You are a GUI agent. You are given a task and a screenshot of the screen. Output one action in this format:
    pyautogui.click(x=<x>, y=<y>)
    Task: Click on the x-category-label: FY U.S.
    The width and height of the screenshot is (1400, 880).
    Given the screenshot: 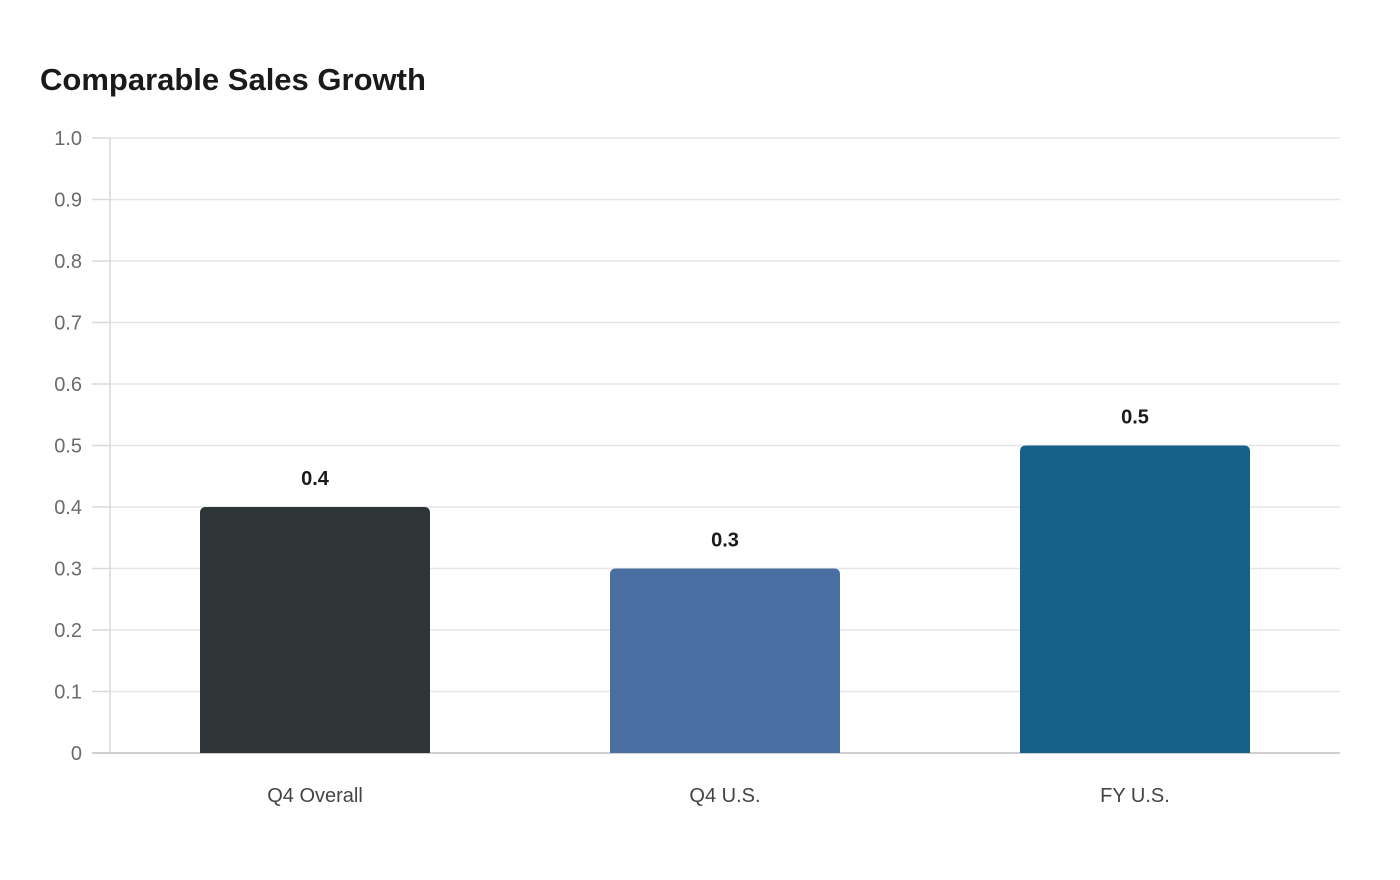 What is the action you would take?
    pyautogui.click(x=1135, y=796)
    